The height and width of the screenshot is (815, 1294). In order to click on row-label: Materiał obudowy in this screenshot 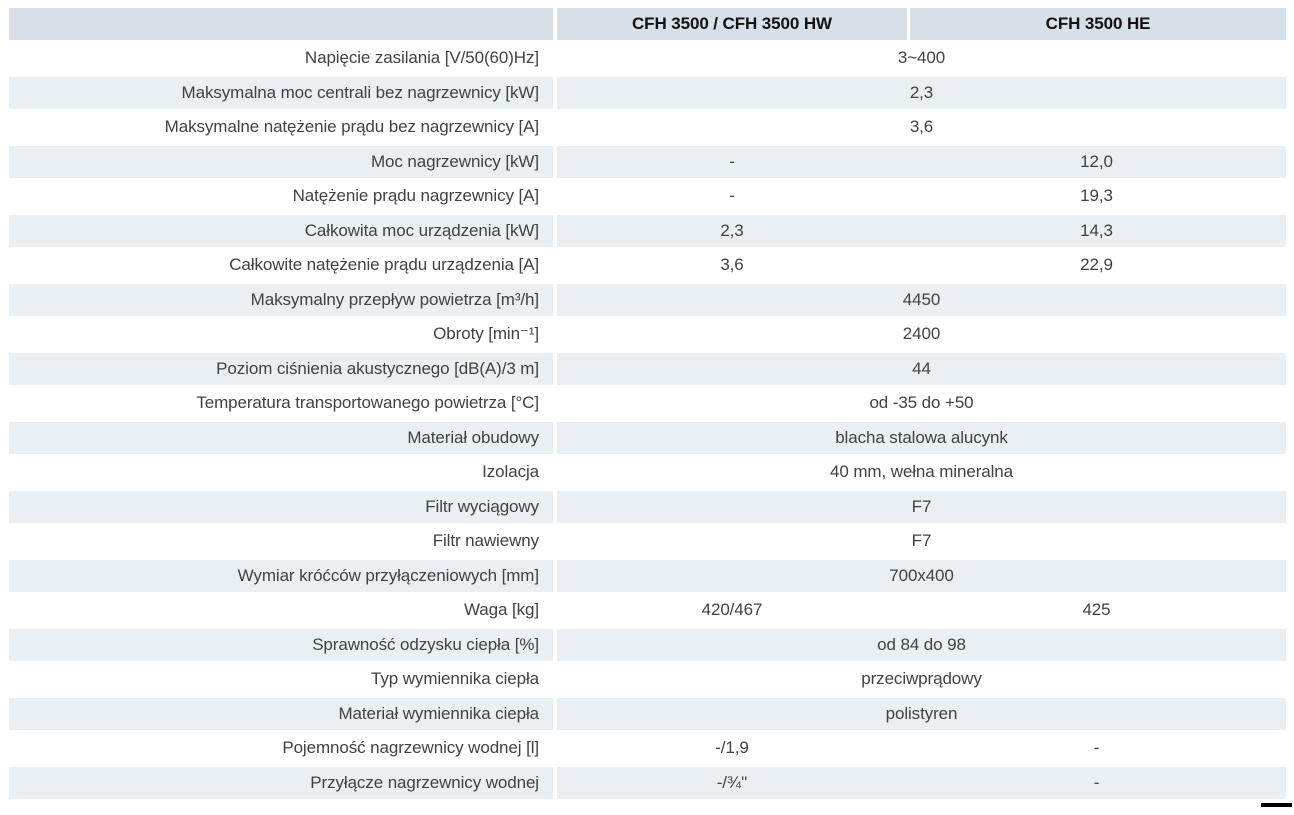, I will do `click(281, 438)`.